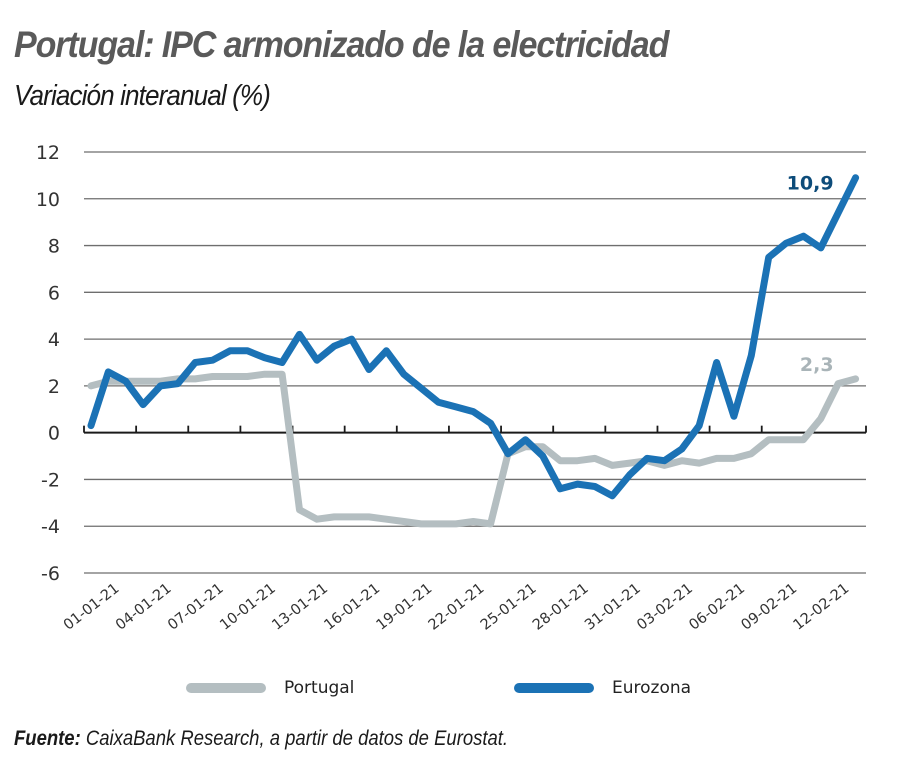 The width and height of the screenshot is (900, 781). Describe the element at coordinates (48, 200) in the screenshot. I see `y-tick-label: 10` at that location.